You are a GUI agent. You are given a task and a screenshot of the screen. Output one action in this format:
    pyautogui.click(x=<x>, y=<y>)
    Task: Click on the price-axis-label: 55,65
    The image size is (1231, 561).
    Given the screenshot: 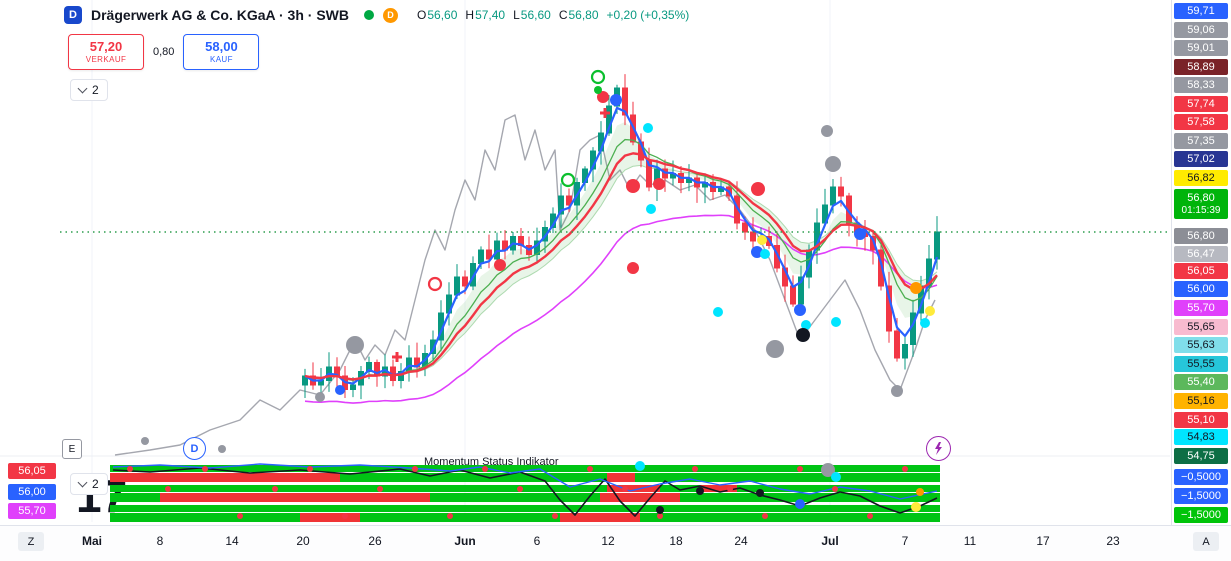 What is the action you would take?
    pyautogui.click(x=1201, y=327)
    